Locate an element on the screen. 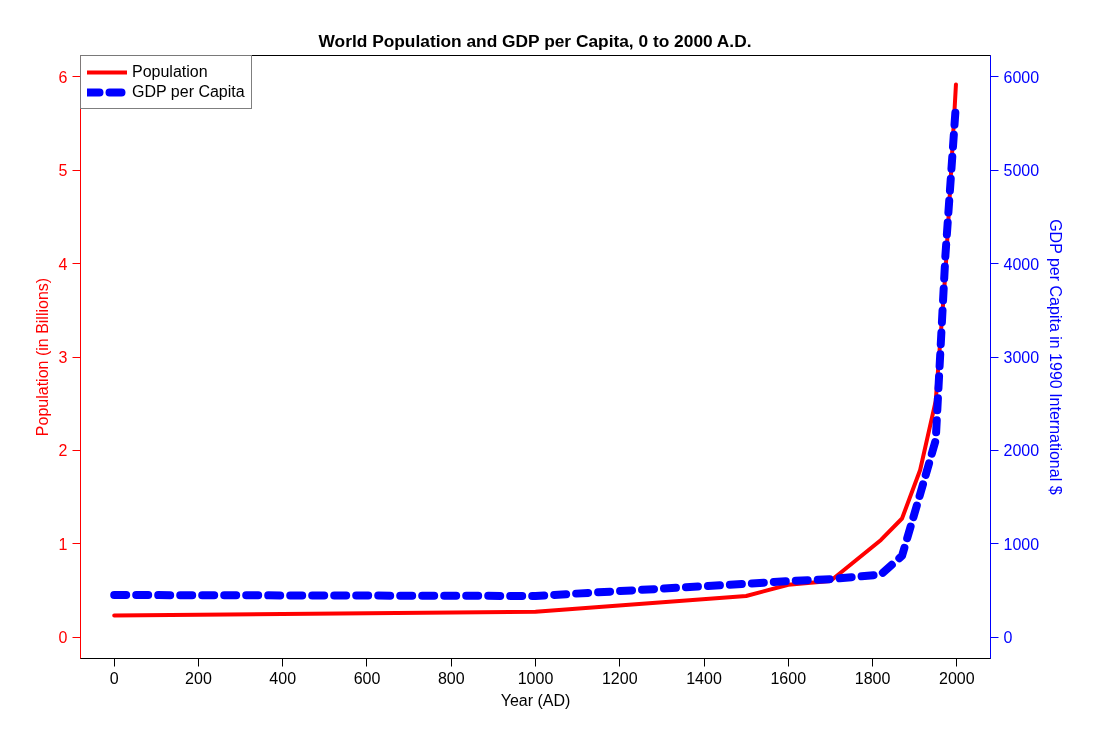 The height and width of the screenshot is (730, 1102). x-tick-label: 1200 is located at coordinates (619, 678).